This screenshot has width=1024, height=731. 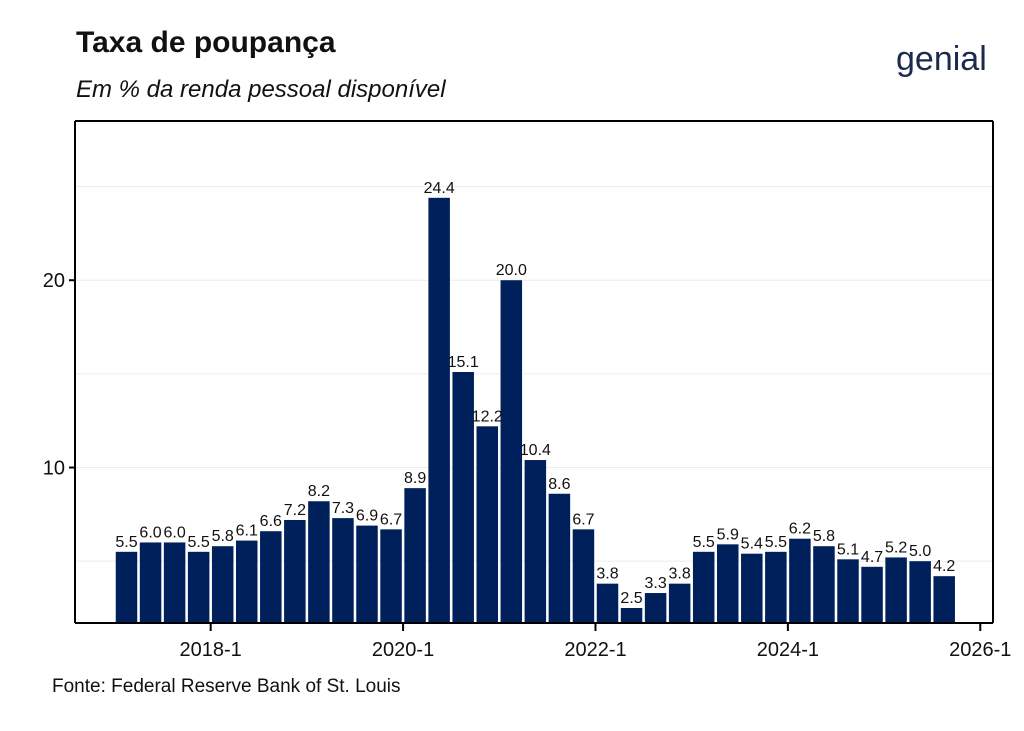 What do you see at coordinates (896, 547) in the screenshot?
I see `data-label: 5.2` at bounding box center [896, 547].